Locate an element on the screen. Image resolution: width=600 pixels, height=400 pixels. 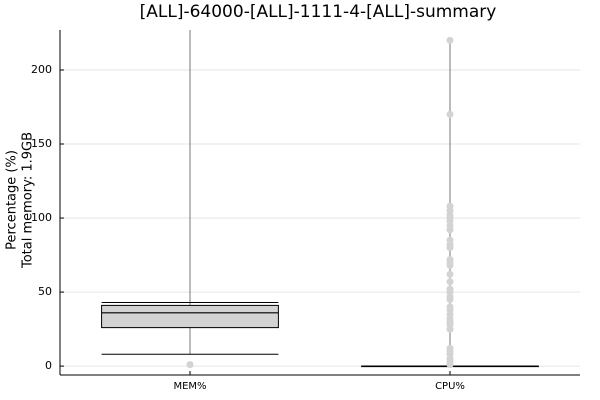
y-tick-label: 200 is located at coordinates (41, 69).